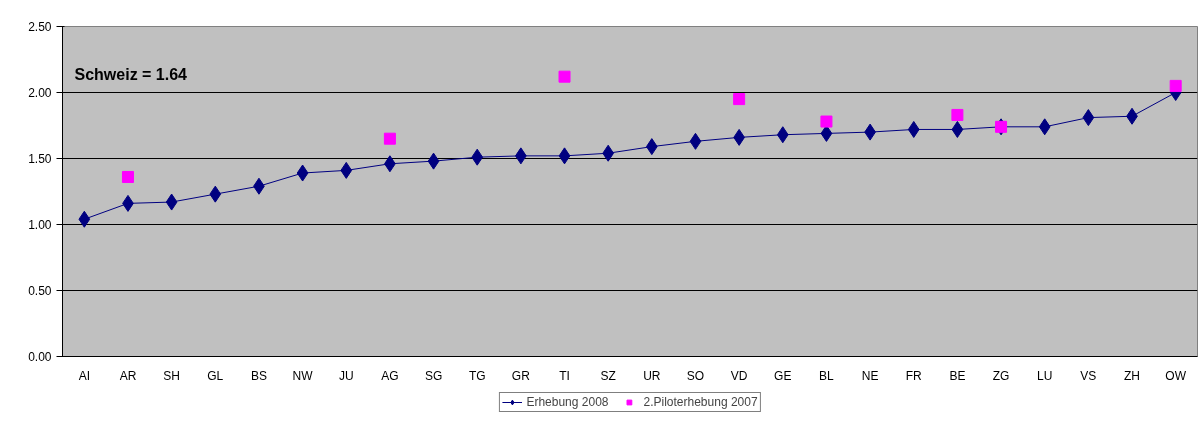 The width and height of the screenshot is (1201, 433). I want to click on x-tick-label: TG, so click(477, 375).